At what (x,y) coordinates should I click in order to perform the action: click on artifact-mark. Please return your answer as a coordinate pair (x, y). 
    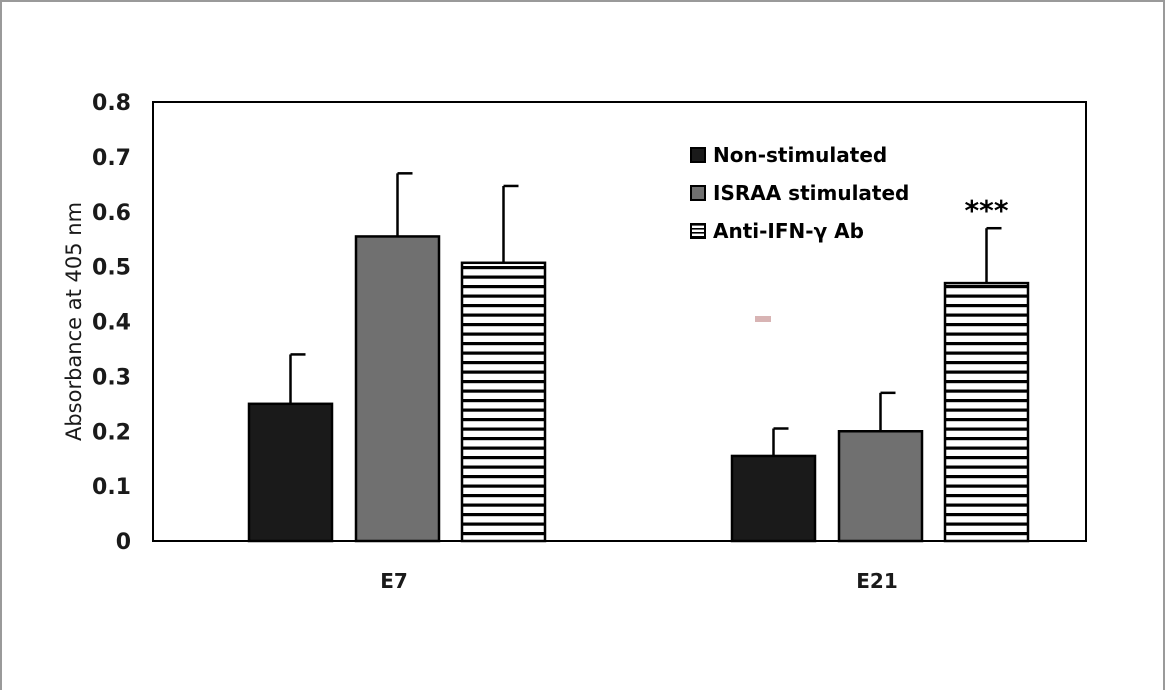
    Looking at the image, I should click on (763, 319).